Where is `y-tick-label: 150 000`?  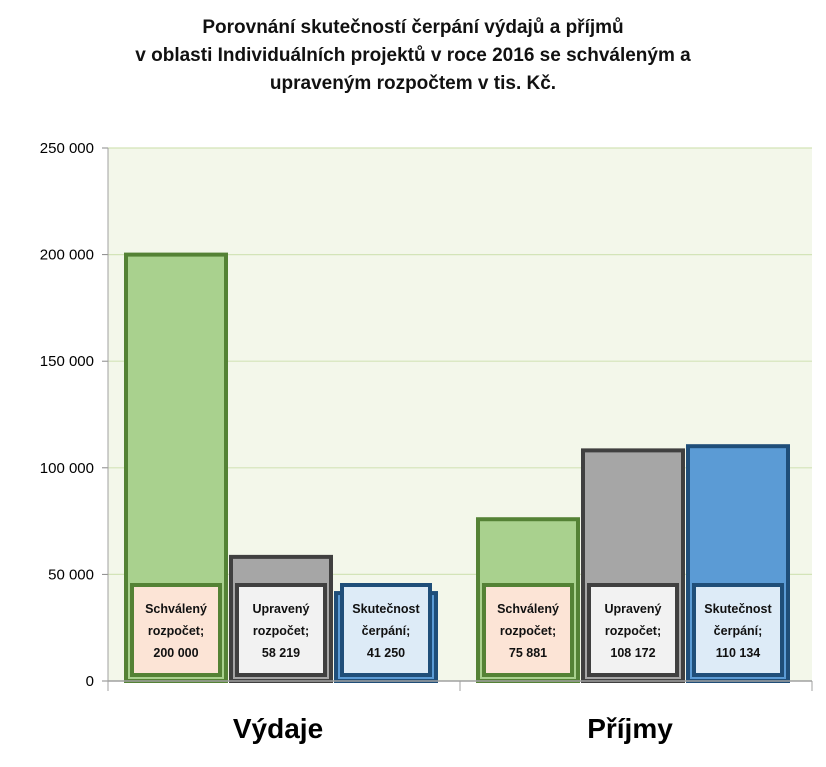 y-tick-label: 150 000 is located at coordinates (67, 361).